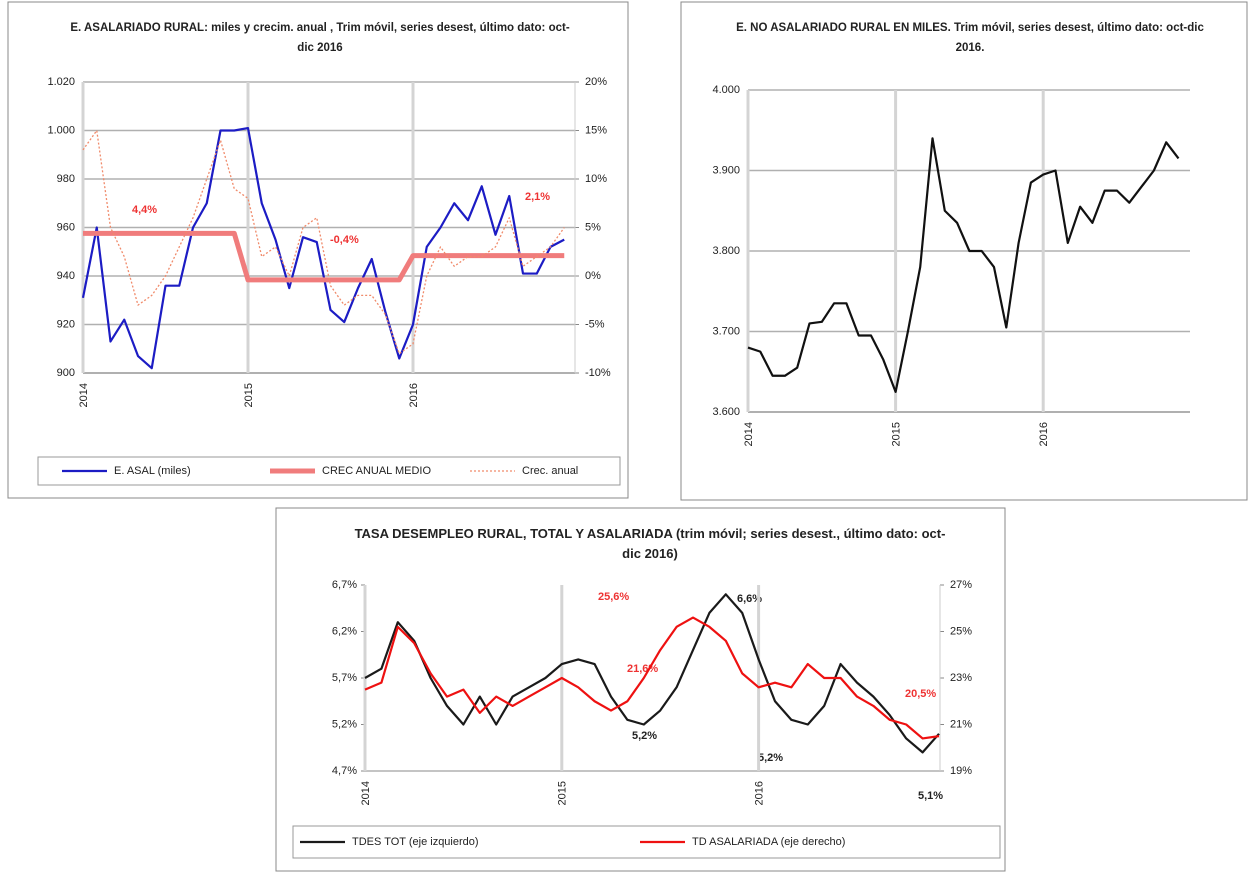  Describe the element at coordinates (726, 251) in the screenshot. I see `y-tick-label: 3.800` at that location.